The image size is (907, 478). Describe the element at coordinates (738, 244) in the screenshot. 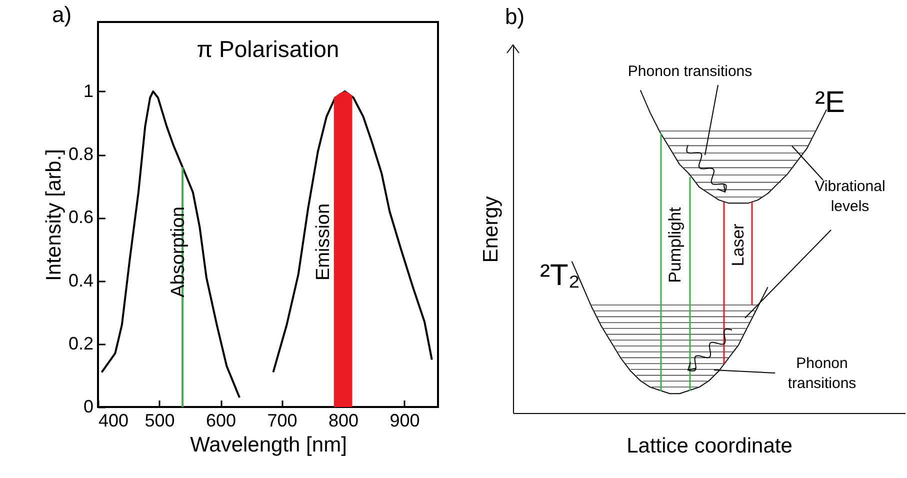

I see `annotation: Laser` at that location.